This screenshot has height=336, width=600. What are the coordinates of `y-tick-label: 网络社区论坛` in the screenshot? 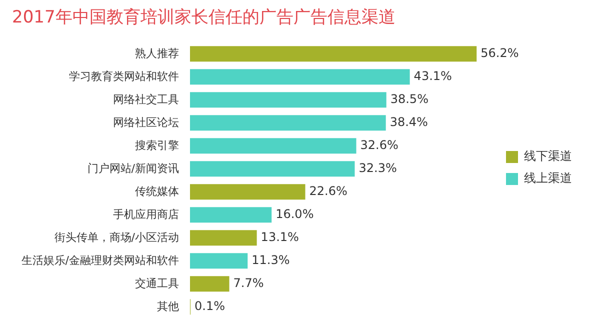 It's located at (146, 122).